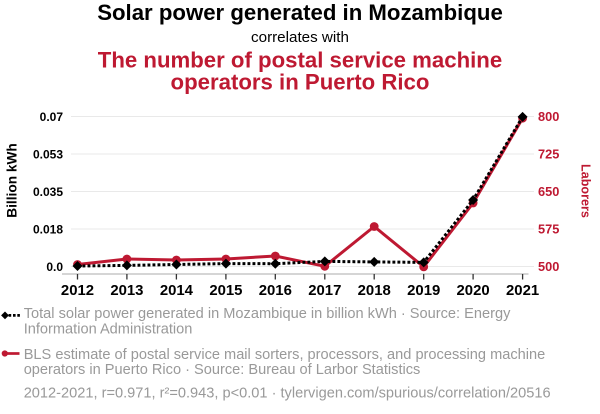 This screenshot has height=414, width=600. I want to click on svg-text: 725, so click(548, 153).